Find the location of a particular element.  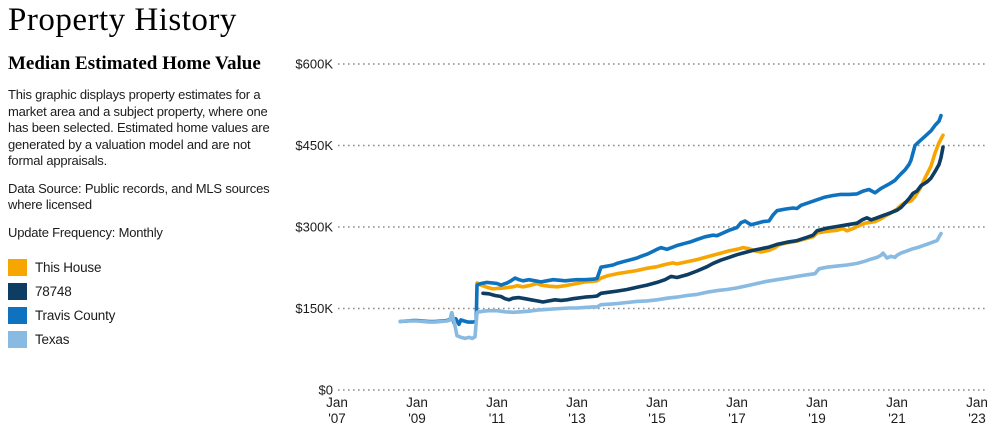

x-axis-label: Jan '07 is located at coordinates (337, 410).